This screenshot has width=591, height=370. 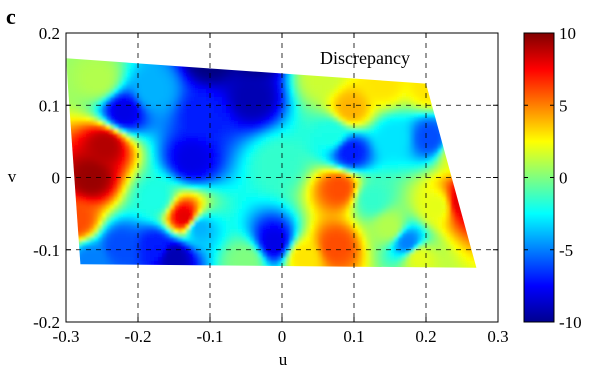 I want to click on x-tick-label: -0.1, so click(x=210, y=336).